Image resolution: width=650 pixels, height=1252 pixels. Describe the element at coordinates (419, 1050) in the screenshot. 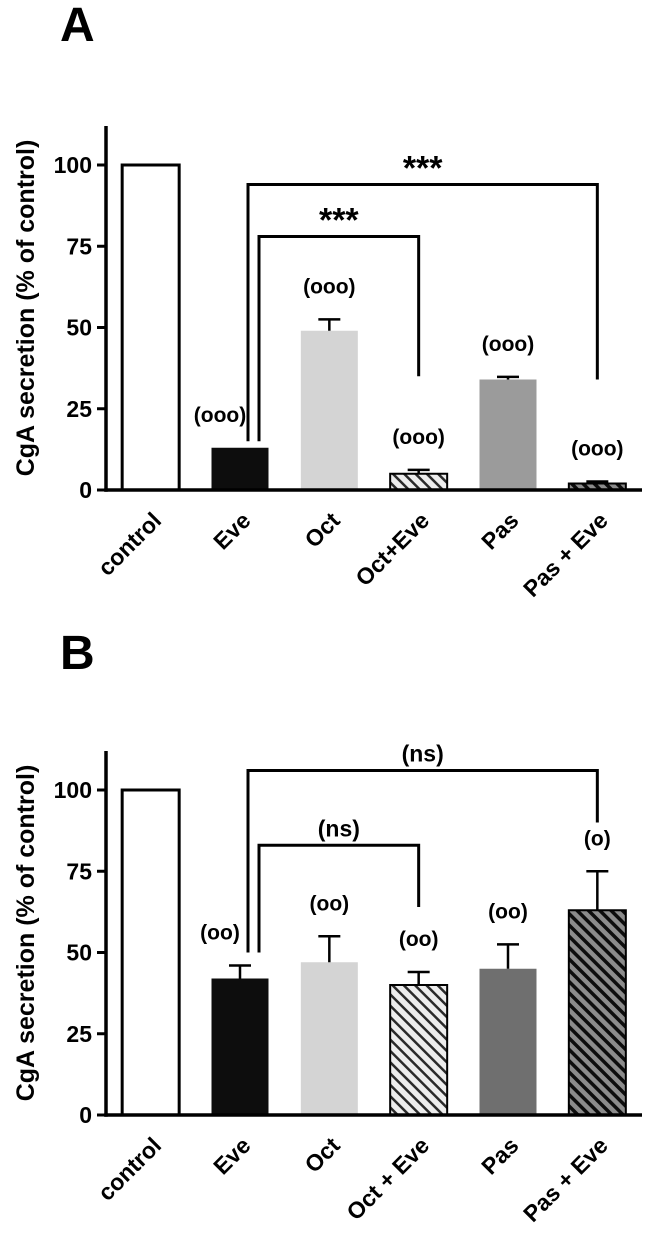

I see `bar-Oct + Eve` at that location.